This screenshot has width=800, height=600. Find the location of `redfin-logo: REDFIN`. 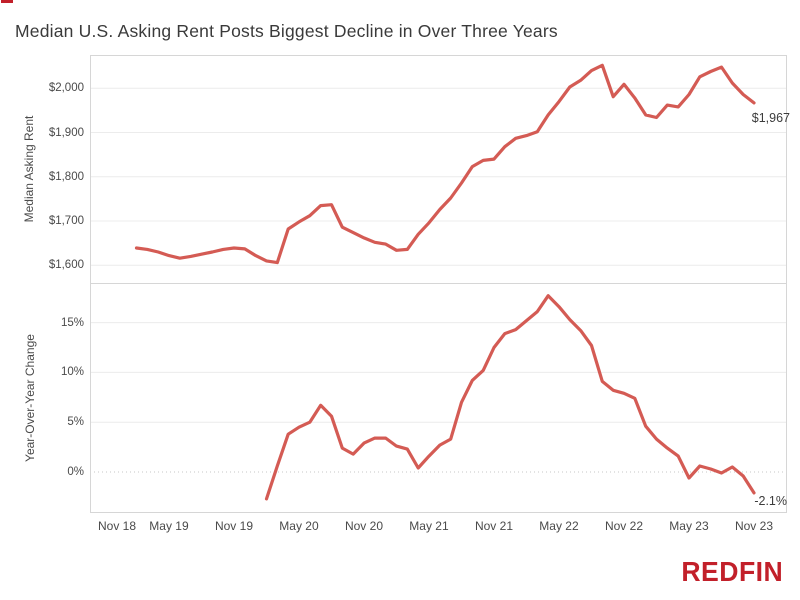

redfin-logo: REDFIN is located at coordinates (732, 571).